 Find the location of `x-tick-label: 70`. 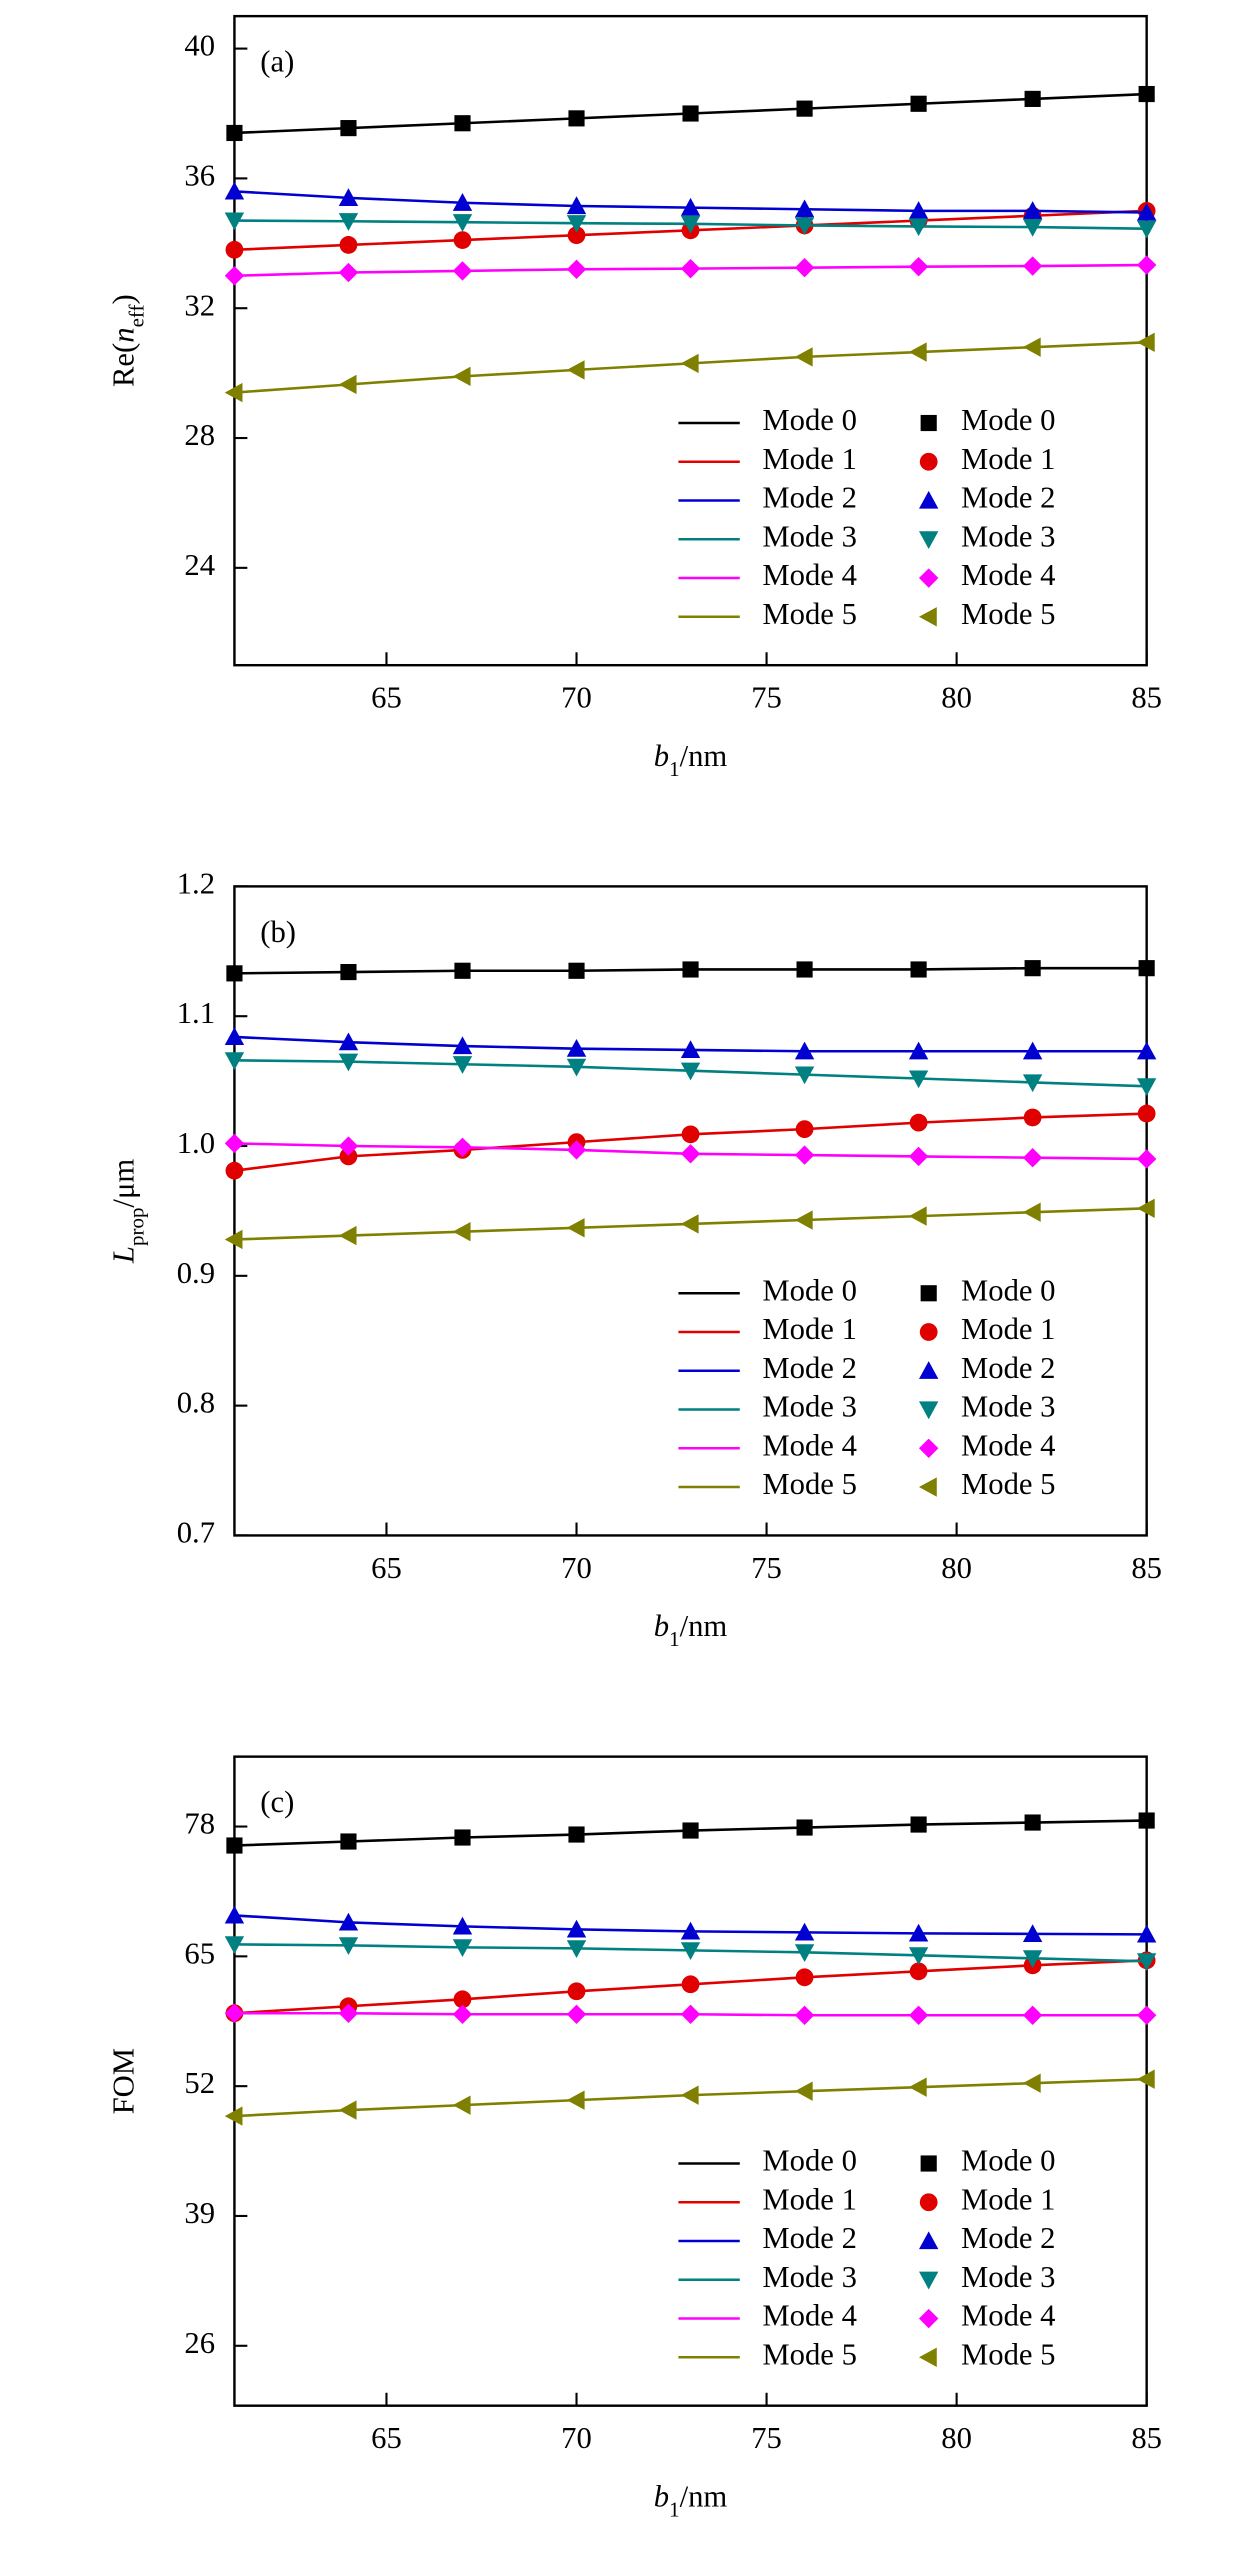

x-tick-label: 70 is located at coordinates (576, 2438).